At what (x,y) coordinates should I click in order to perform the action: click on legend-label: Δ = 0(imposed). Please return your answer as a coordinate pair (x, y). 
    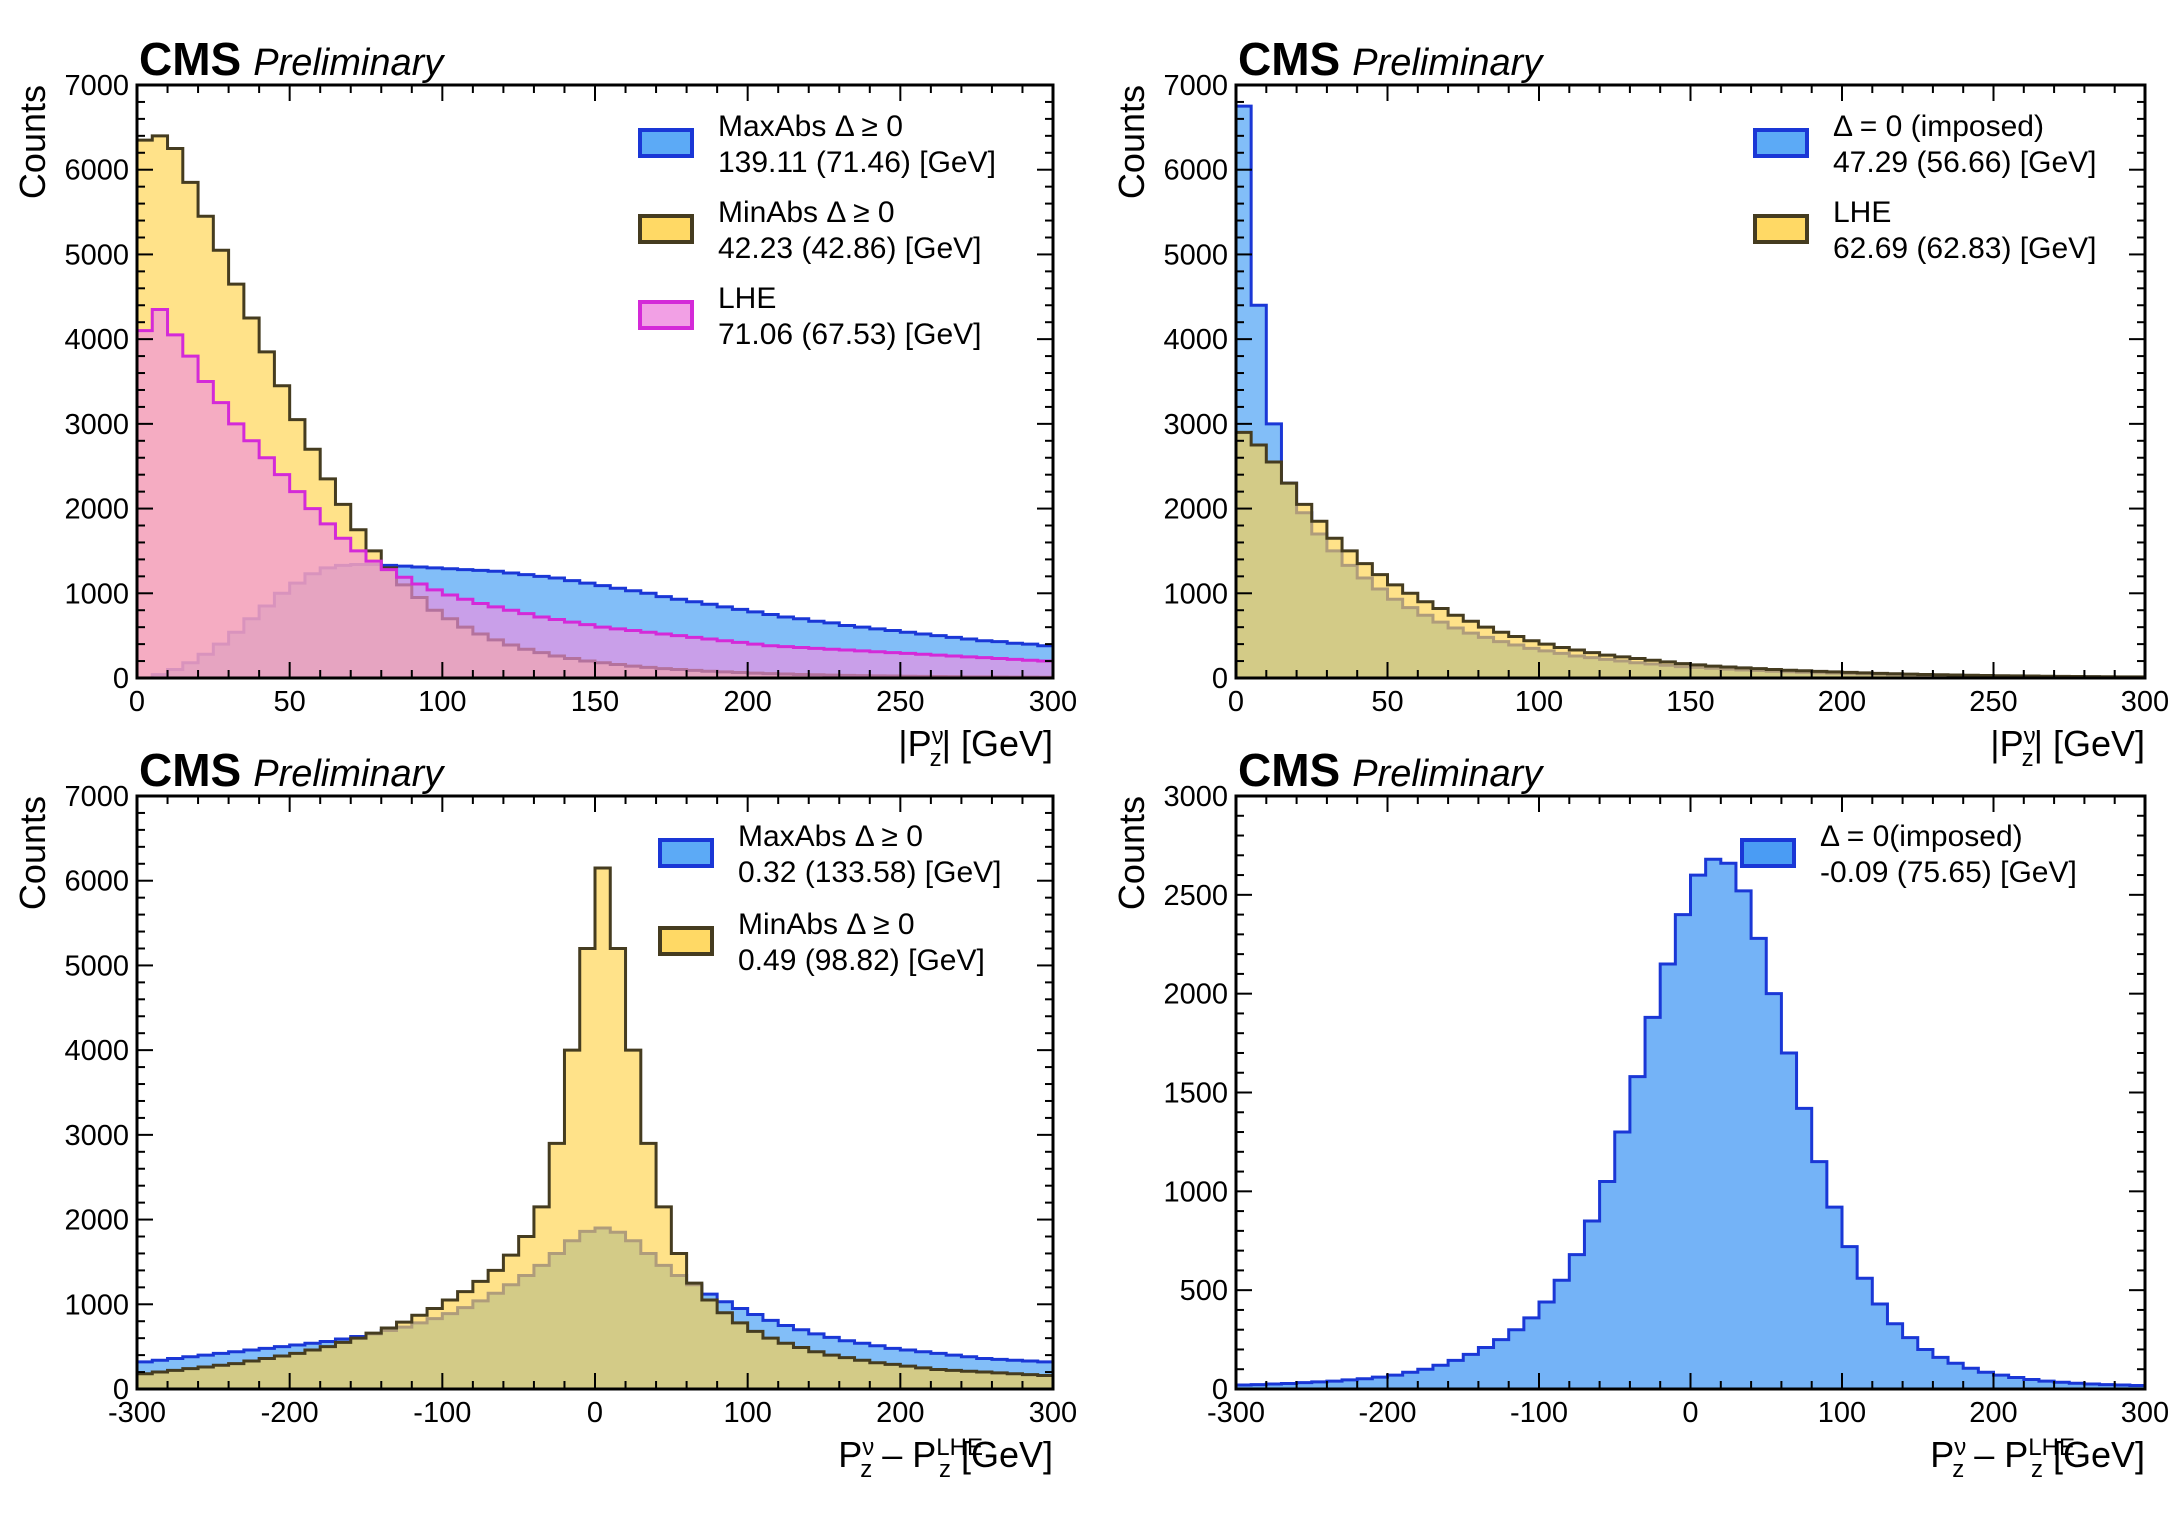
    Looking at the image, I should click on (1921, 836).